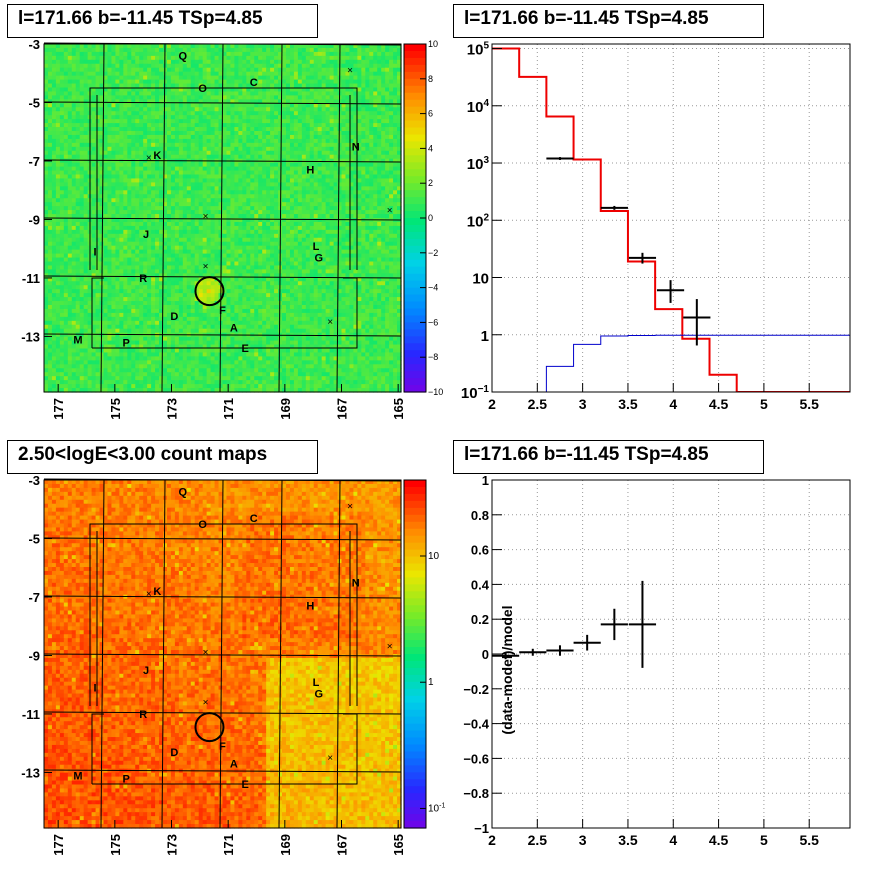  Describe the element at coordinates (433, 288) in the screenshot. I see `colorbar-tick-label: −4` at that location.